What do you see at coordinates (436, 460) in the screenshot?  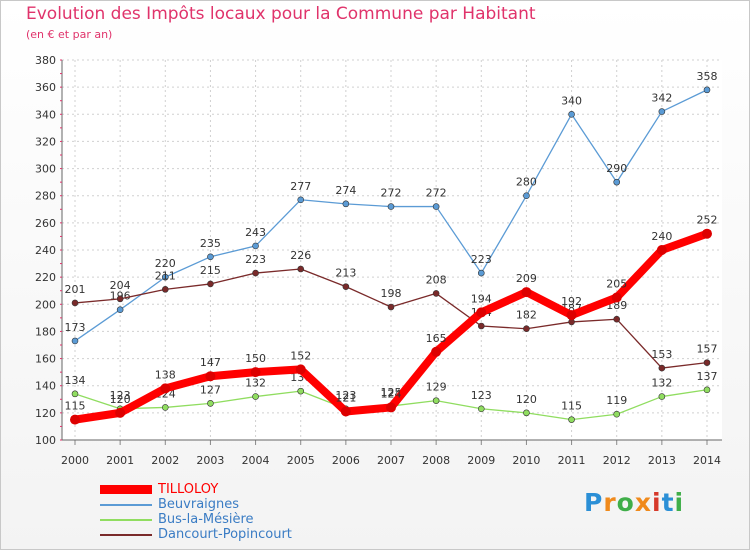 I see `x-tick-label: 2008` at bounding box center [436, 460].